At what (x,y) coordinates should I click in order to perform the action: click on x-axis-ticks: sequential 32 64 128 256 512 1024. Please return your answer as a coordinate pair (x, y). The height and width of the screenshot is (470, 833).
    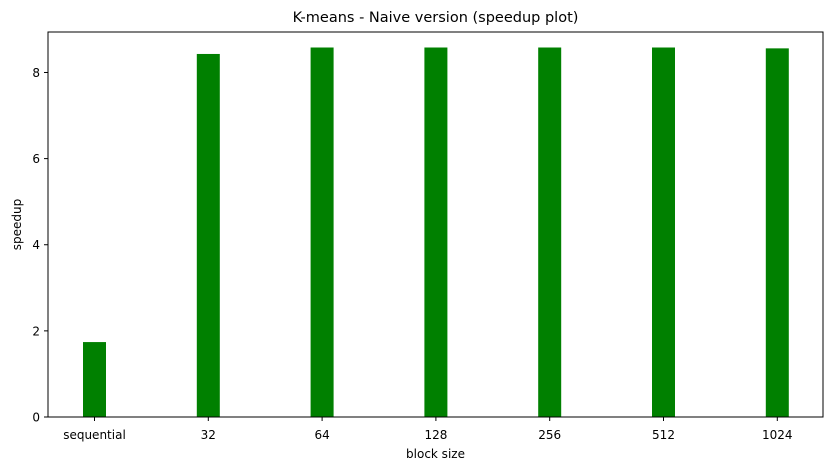
    Looking at the image, I should click on (428, 429).